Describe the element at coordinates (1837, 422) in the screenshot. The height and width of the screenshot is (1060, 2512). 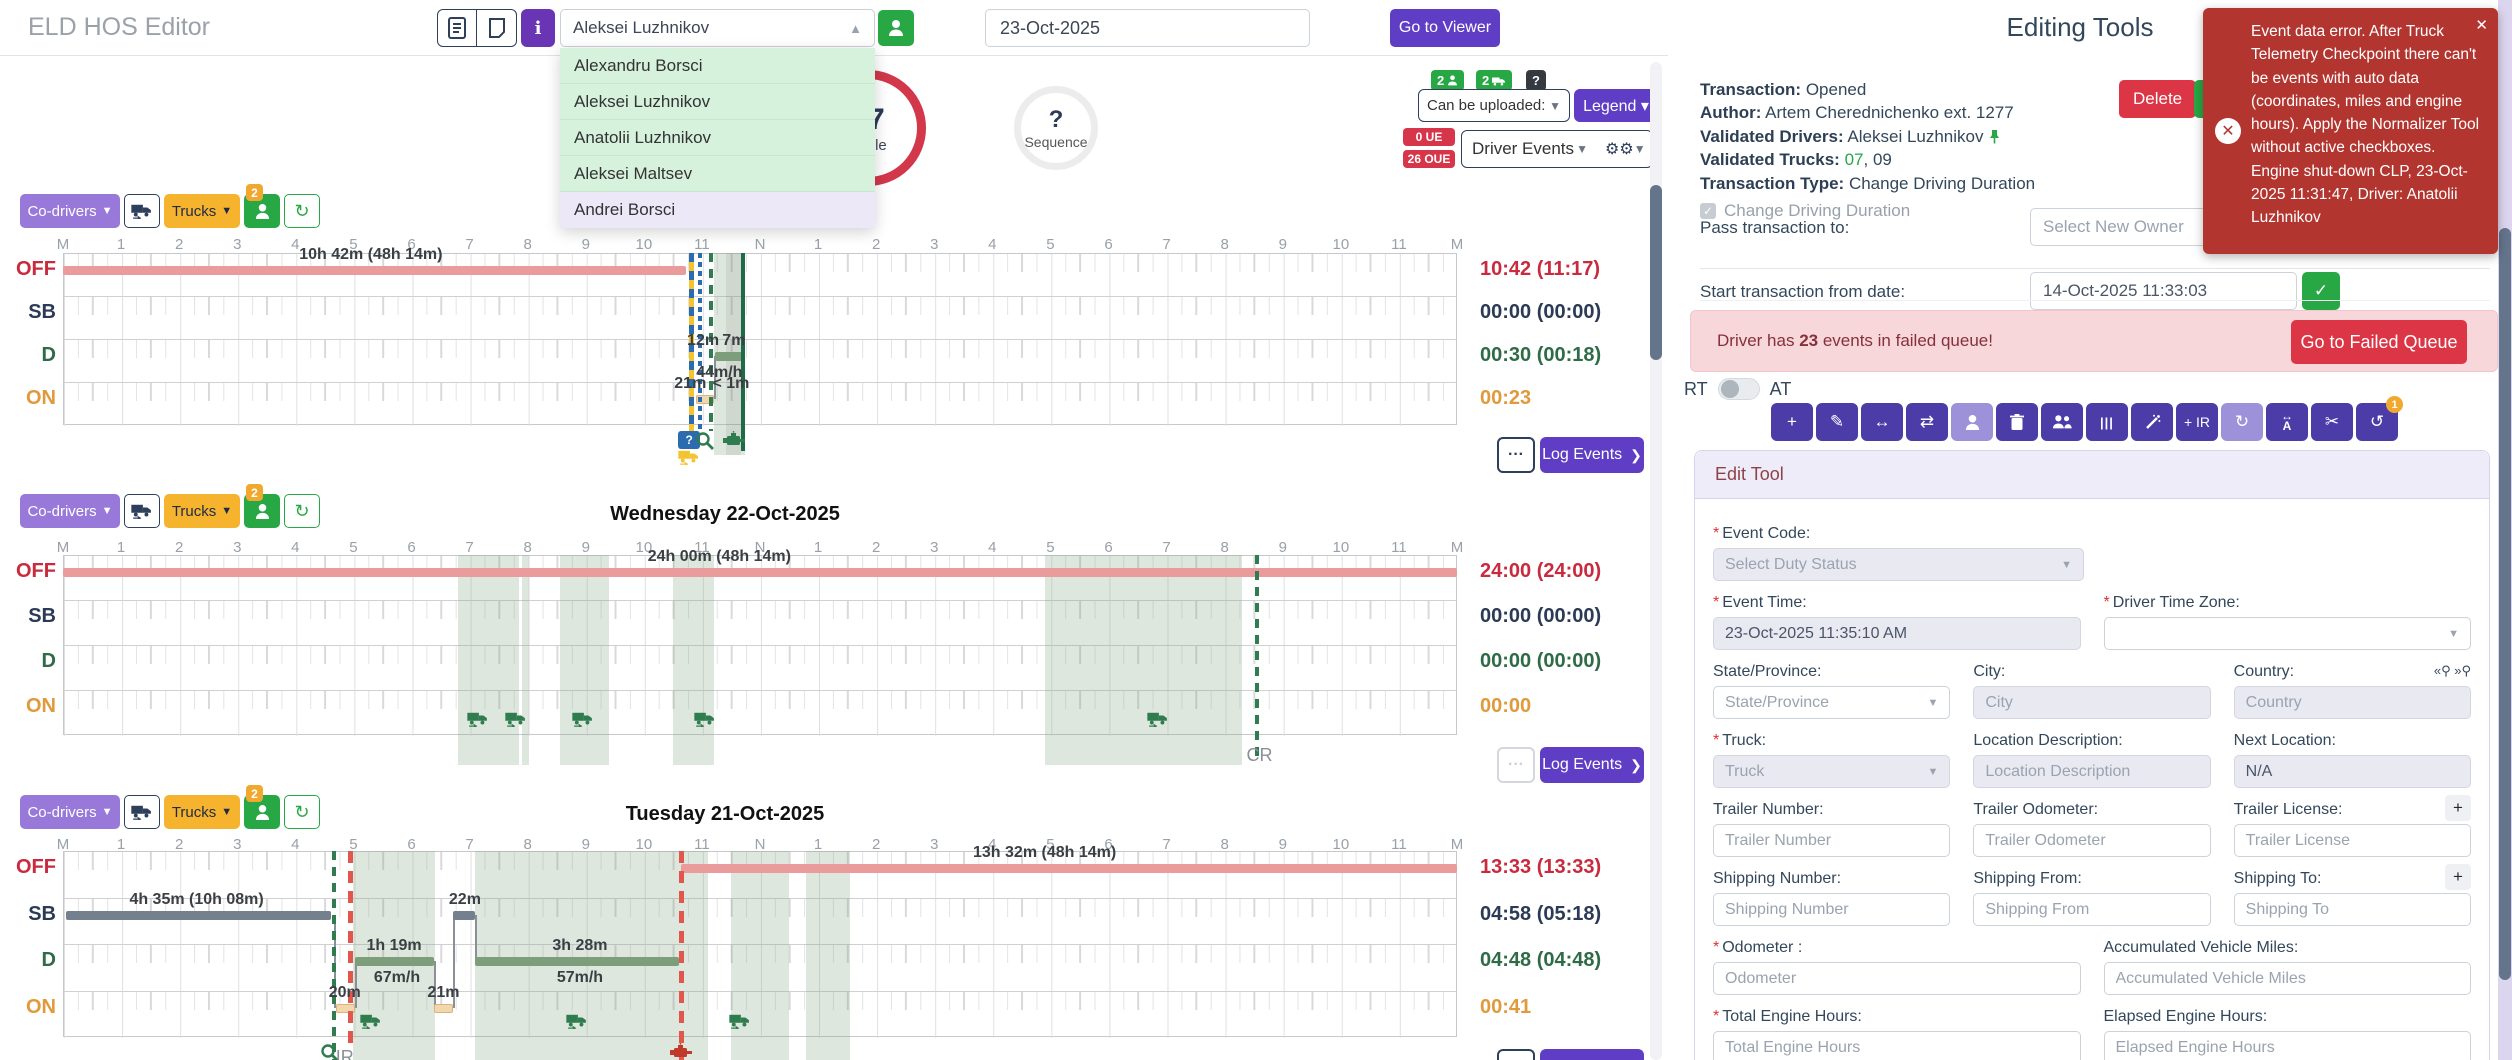
I see `edit-event-button: ✎` at that location.